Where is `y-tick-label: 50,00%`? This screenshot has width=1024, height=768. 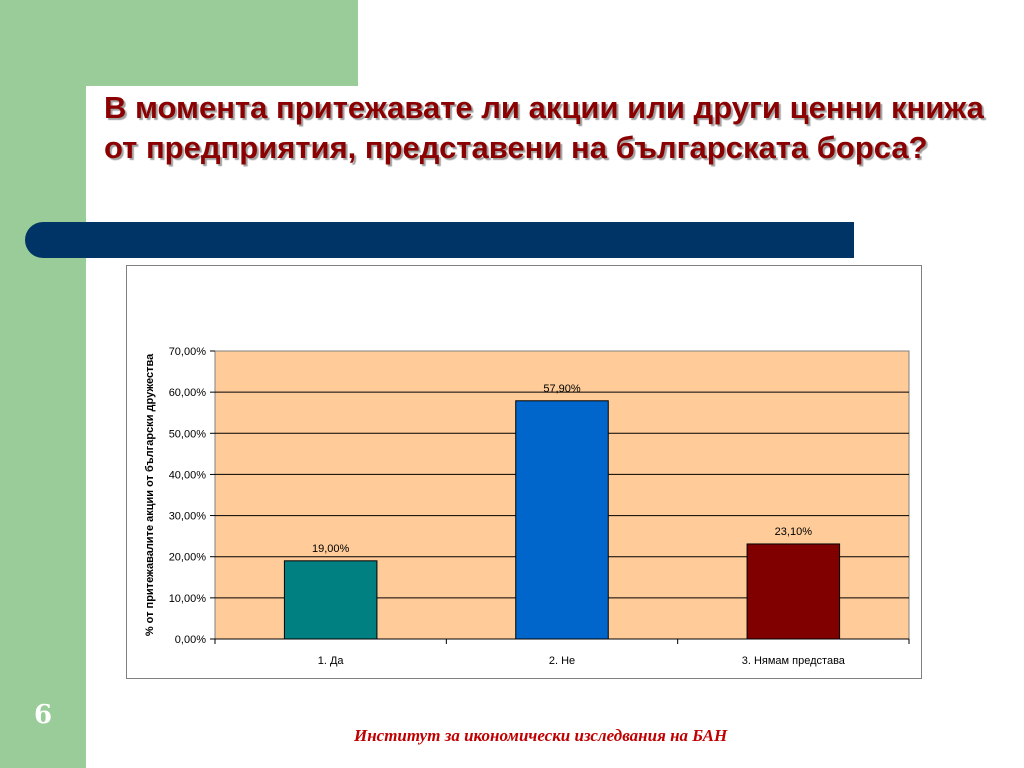
y-tick-label: 50,00% is located at coordinates (188, 434).